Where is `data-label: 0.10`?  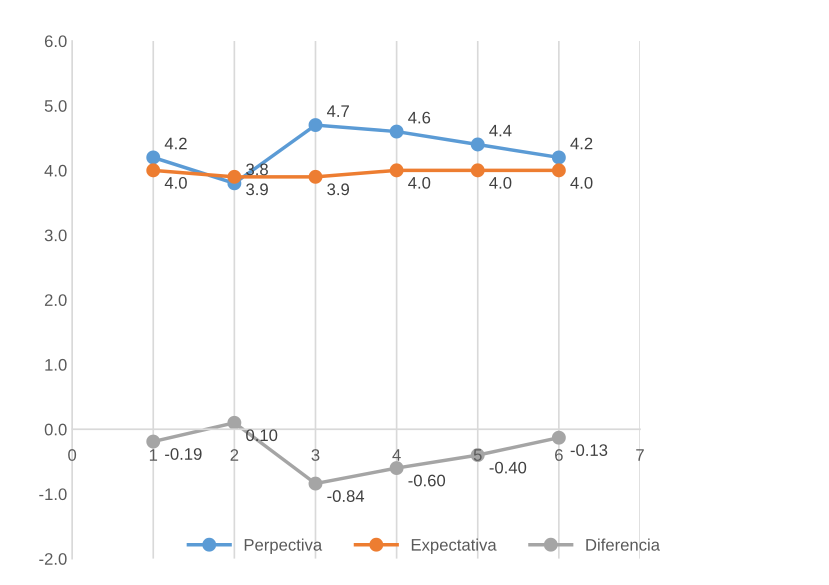
data-label: 0.10 is located at coordinates (262, 435).